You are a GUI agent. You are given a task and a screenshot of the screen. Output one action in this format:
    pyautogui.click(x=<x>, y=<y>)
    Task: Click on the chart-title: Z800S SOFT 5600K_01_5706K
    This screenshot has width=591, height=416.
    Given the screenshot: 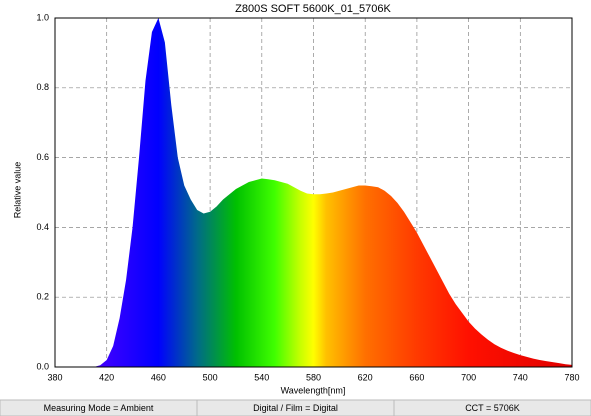 What is the action you would take?
    pyautogui.click(x=313, y=9)
    